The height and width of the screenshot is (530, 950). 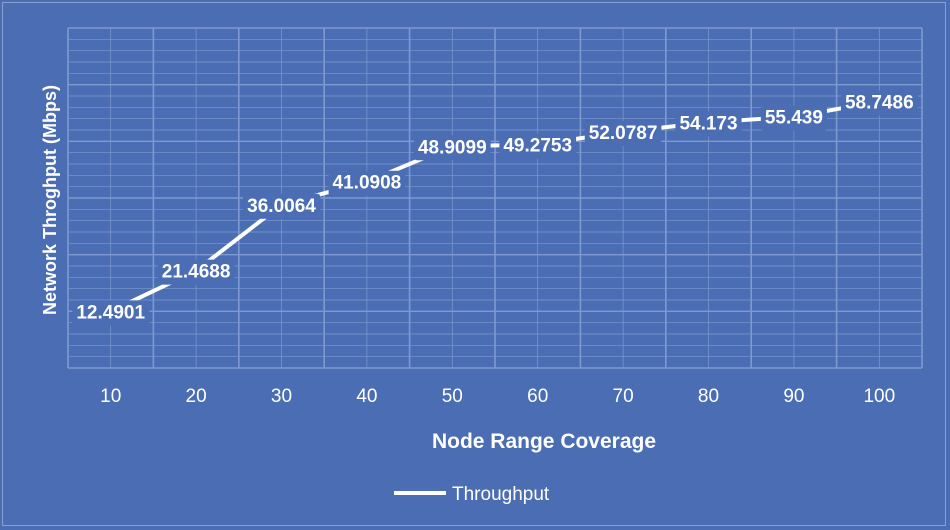 I want to click on data-label-text: 52.0787, so click(x=623, y=133).